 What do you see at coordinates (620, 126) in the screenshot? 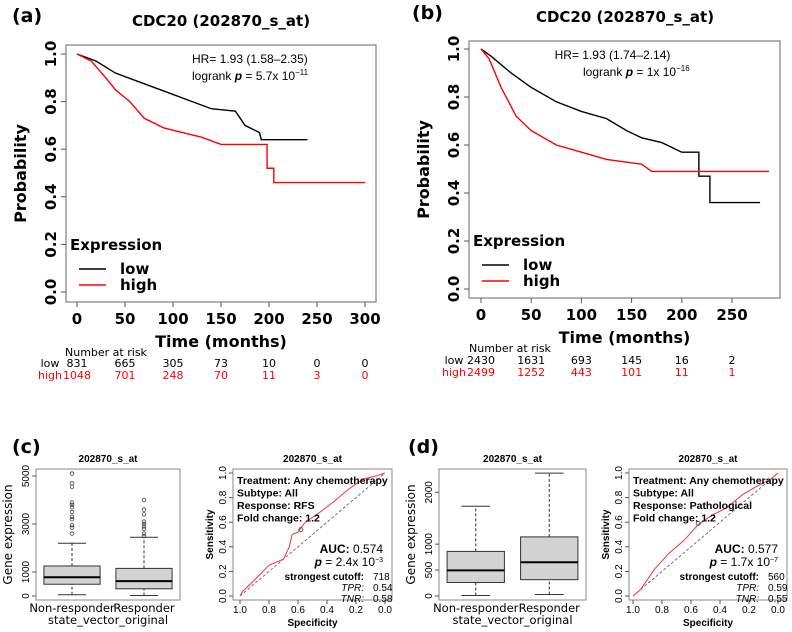
I see `km-curve-low` at bounding box center [620, 126].